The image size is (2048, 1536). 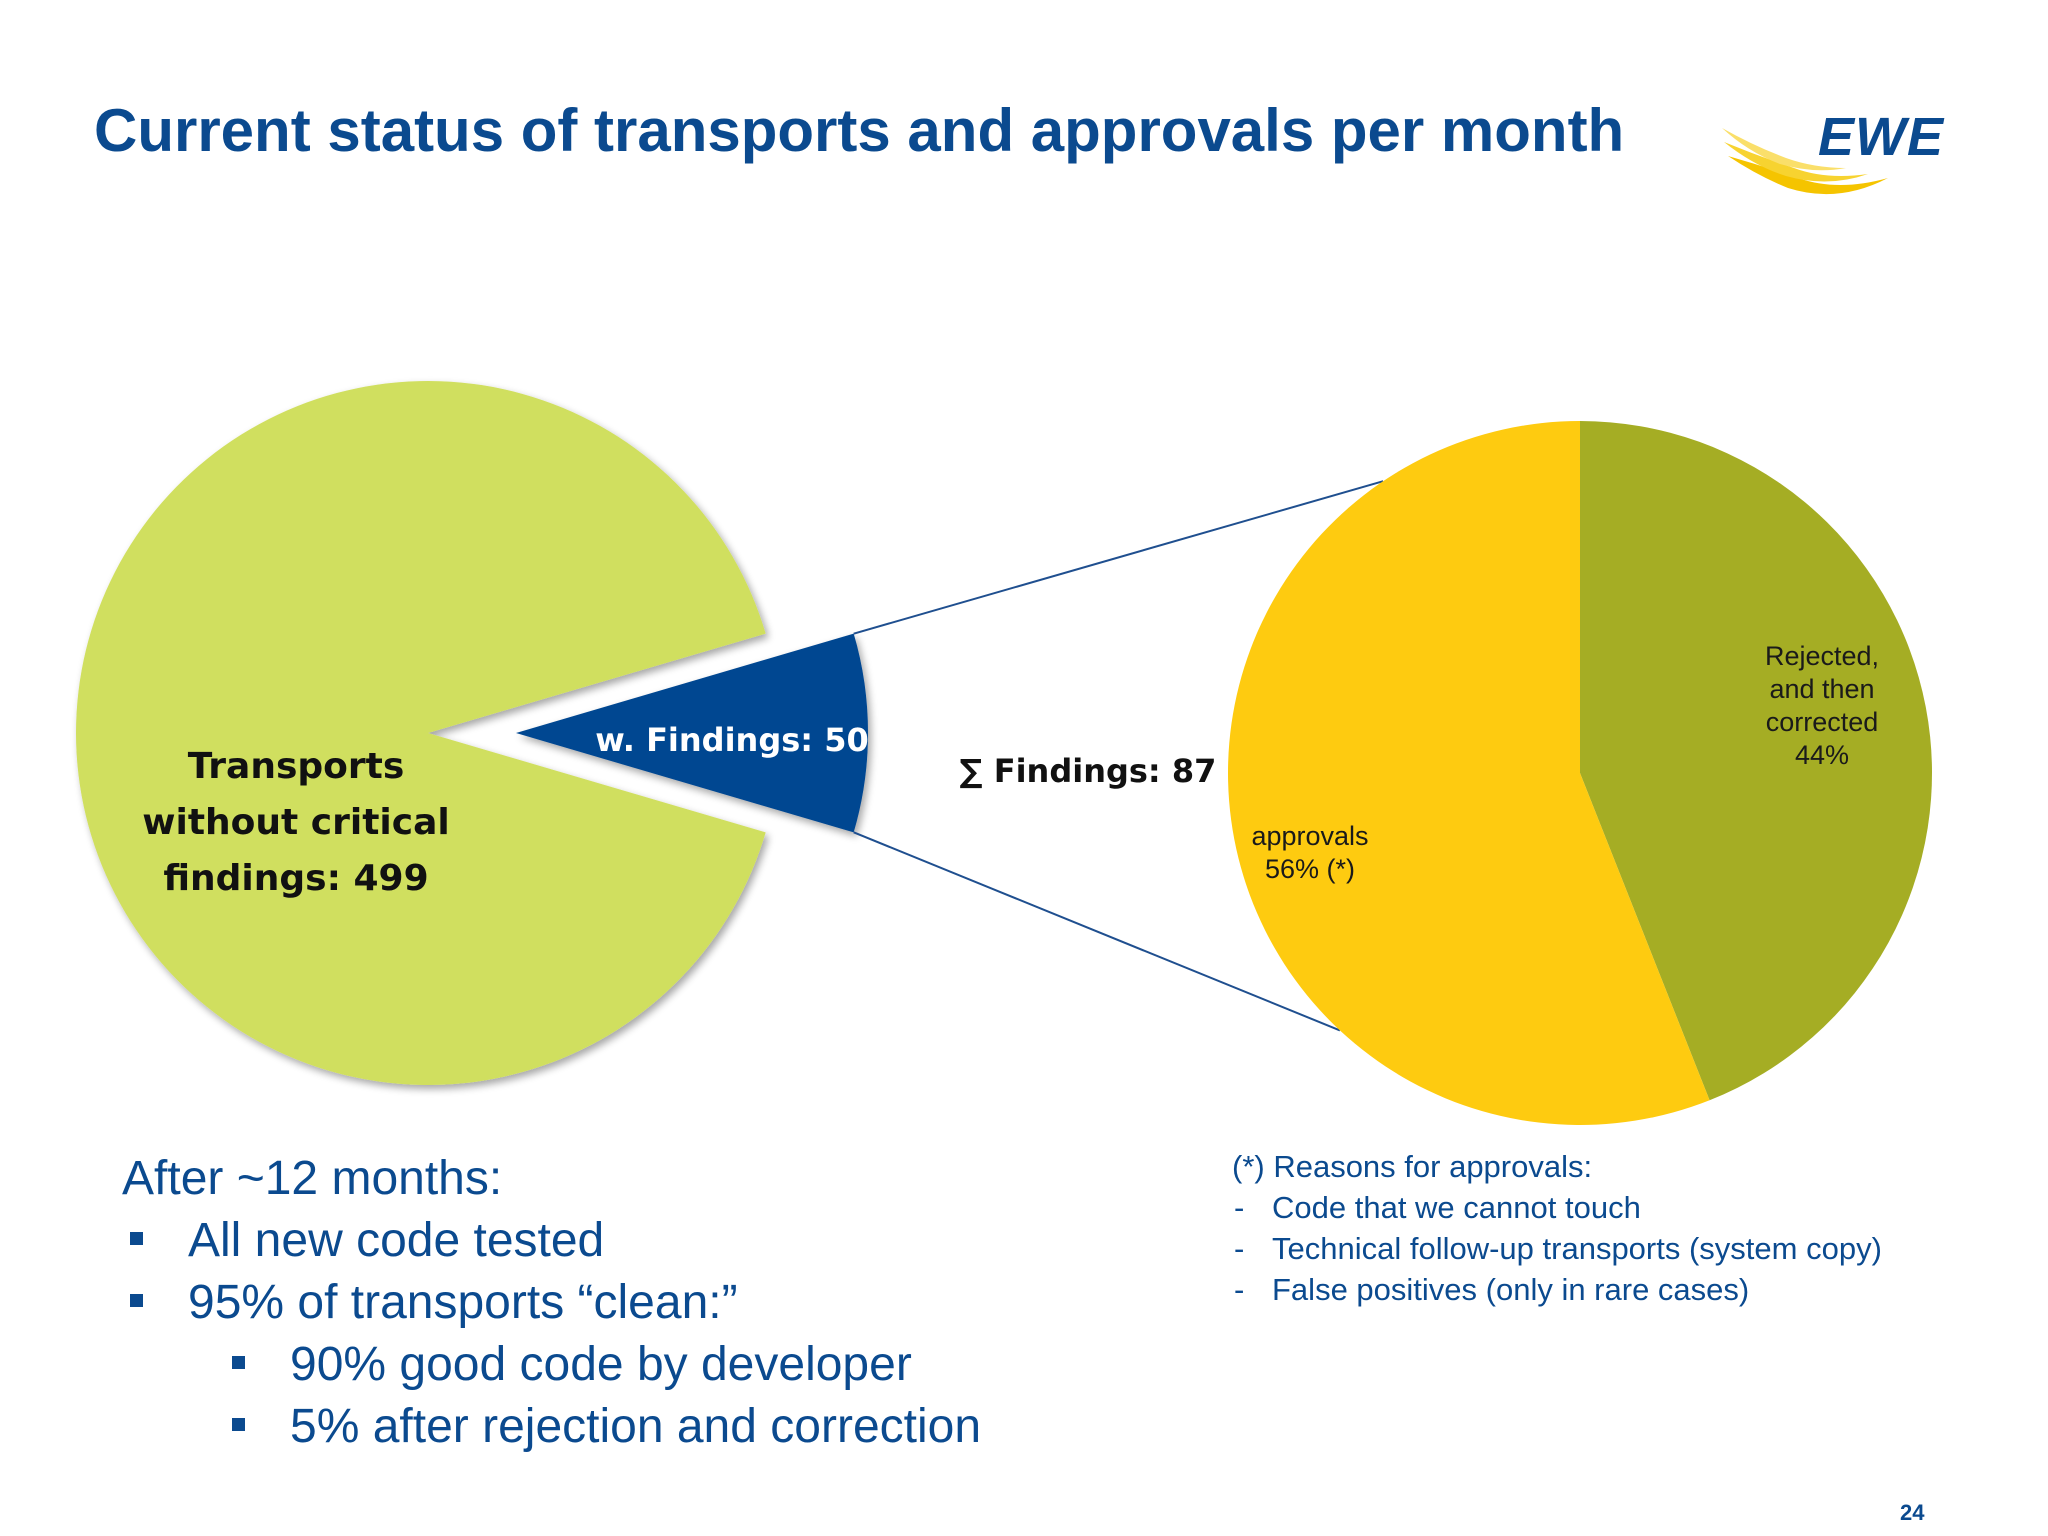 I want to click on logo-text: EWE, so click(x=1881, y=137).